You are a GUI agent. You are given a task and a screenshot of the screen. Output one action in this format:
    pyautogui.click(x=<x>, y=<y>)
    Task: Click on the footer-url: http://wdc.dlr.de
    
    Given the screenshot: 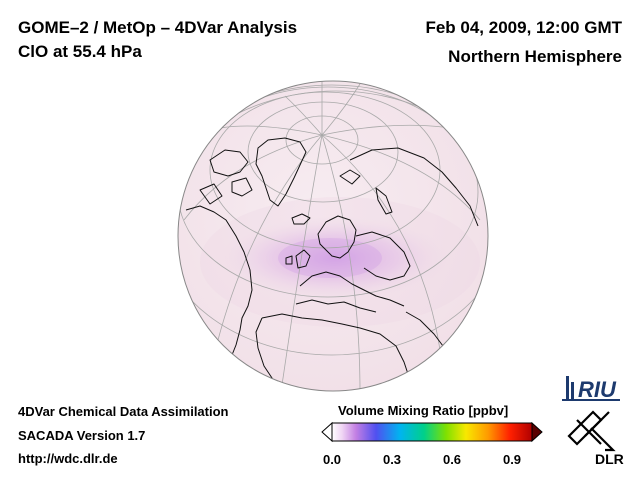 What is the action you would take?
    pyautogui.click(x=68, y=458)
    